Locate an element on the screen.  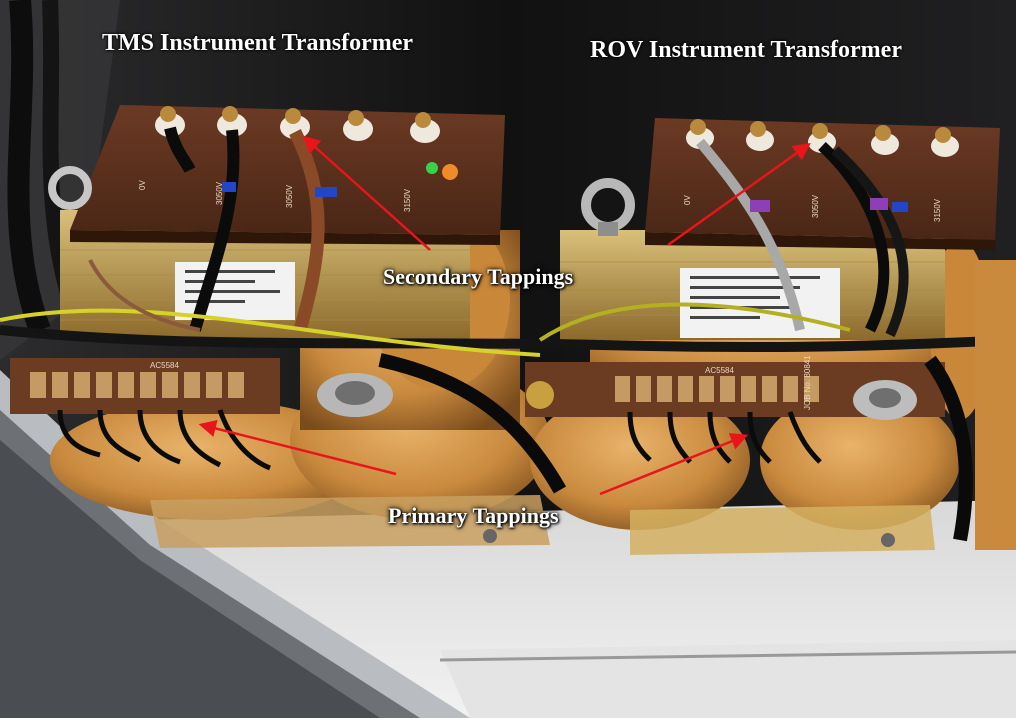
primary-tappings-label: Primary Tappings is located at coordinates (473, 515).